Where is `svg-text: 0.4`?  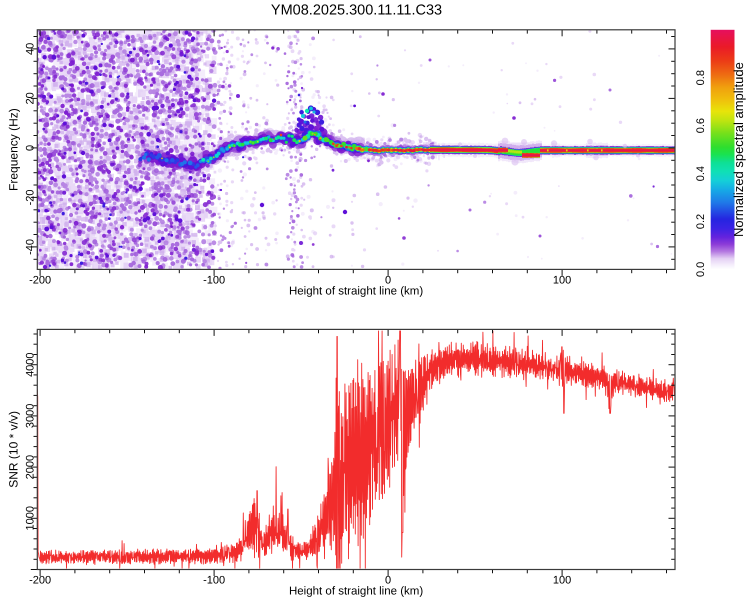
svg-text: 0.4 is located at coordinates (701, 173).